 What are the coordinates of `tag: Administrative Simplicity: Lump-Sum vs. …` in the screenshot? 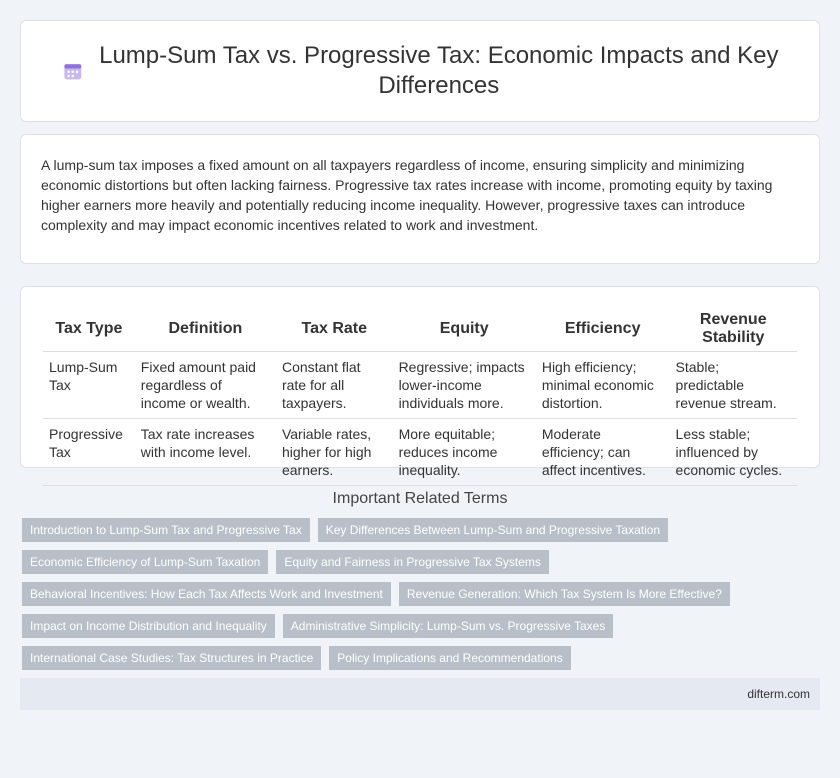 It's located at (448, 626).